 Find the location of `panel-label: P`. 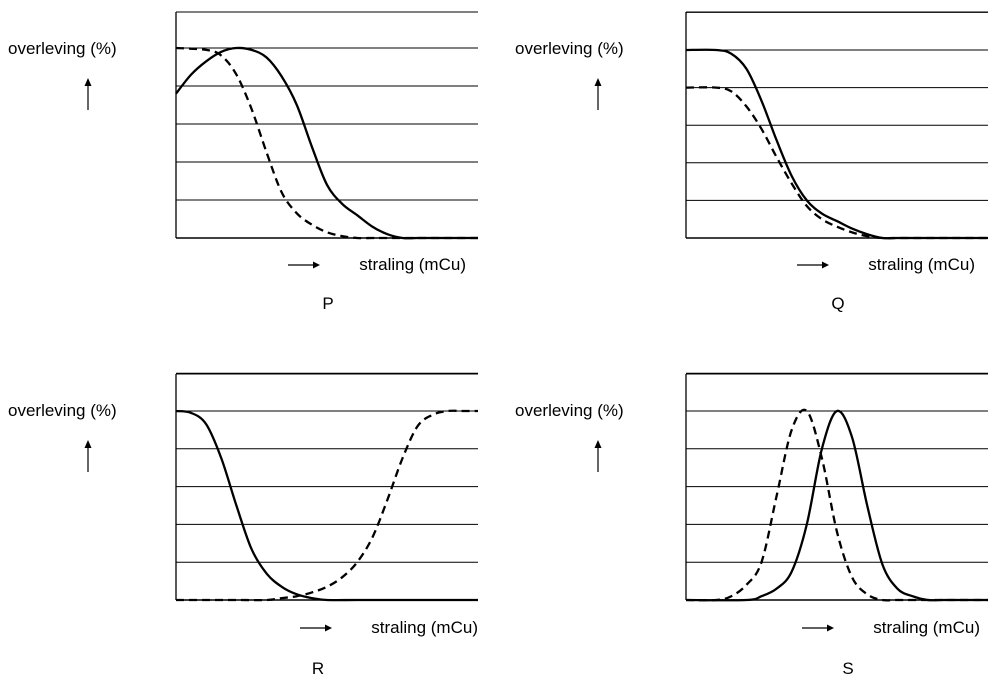

panel-label: P is located at coordinates (327, 303).